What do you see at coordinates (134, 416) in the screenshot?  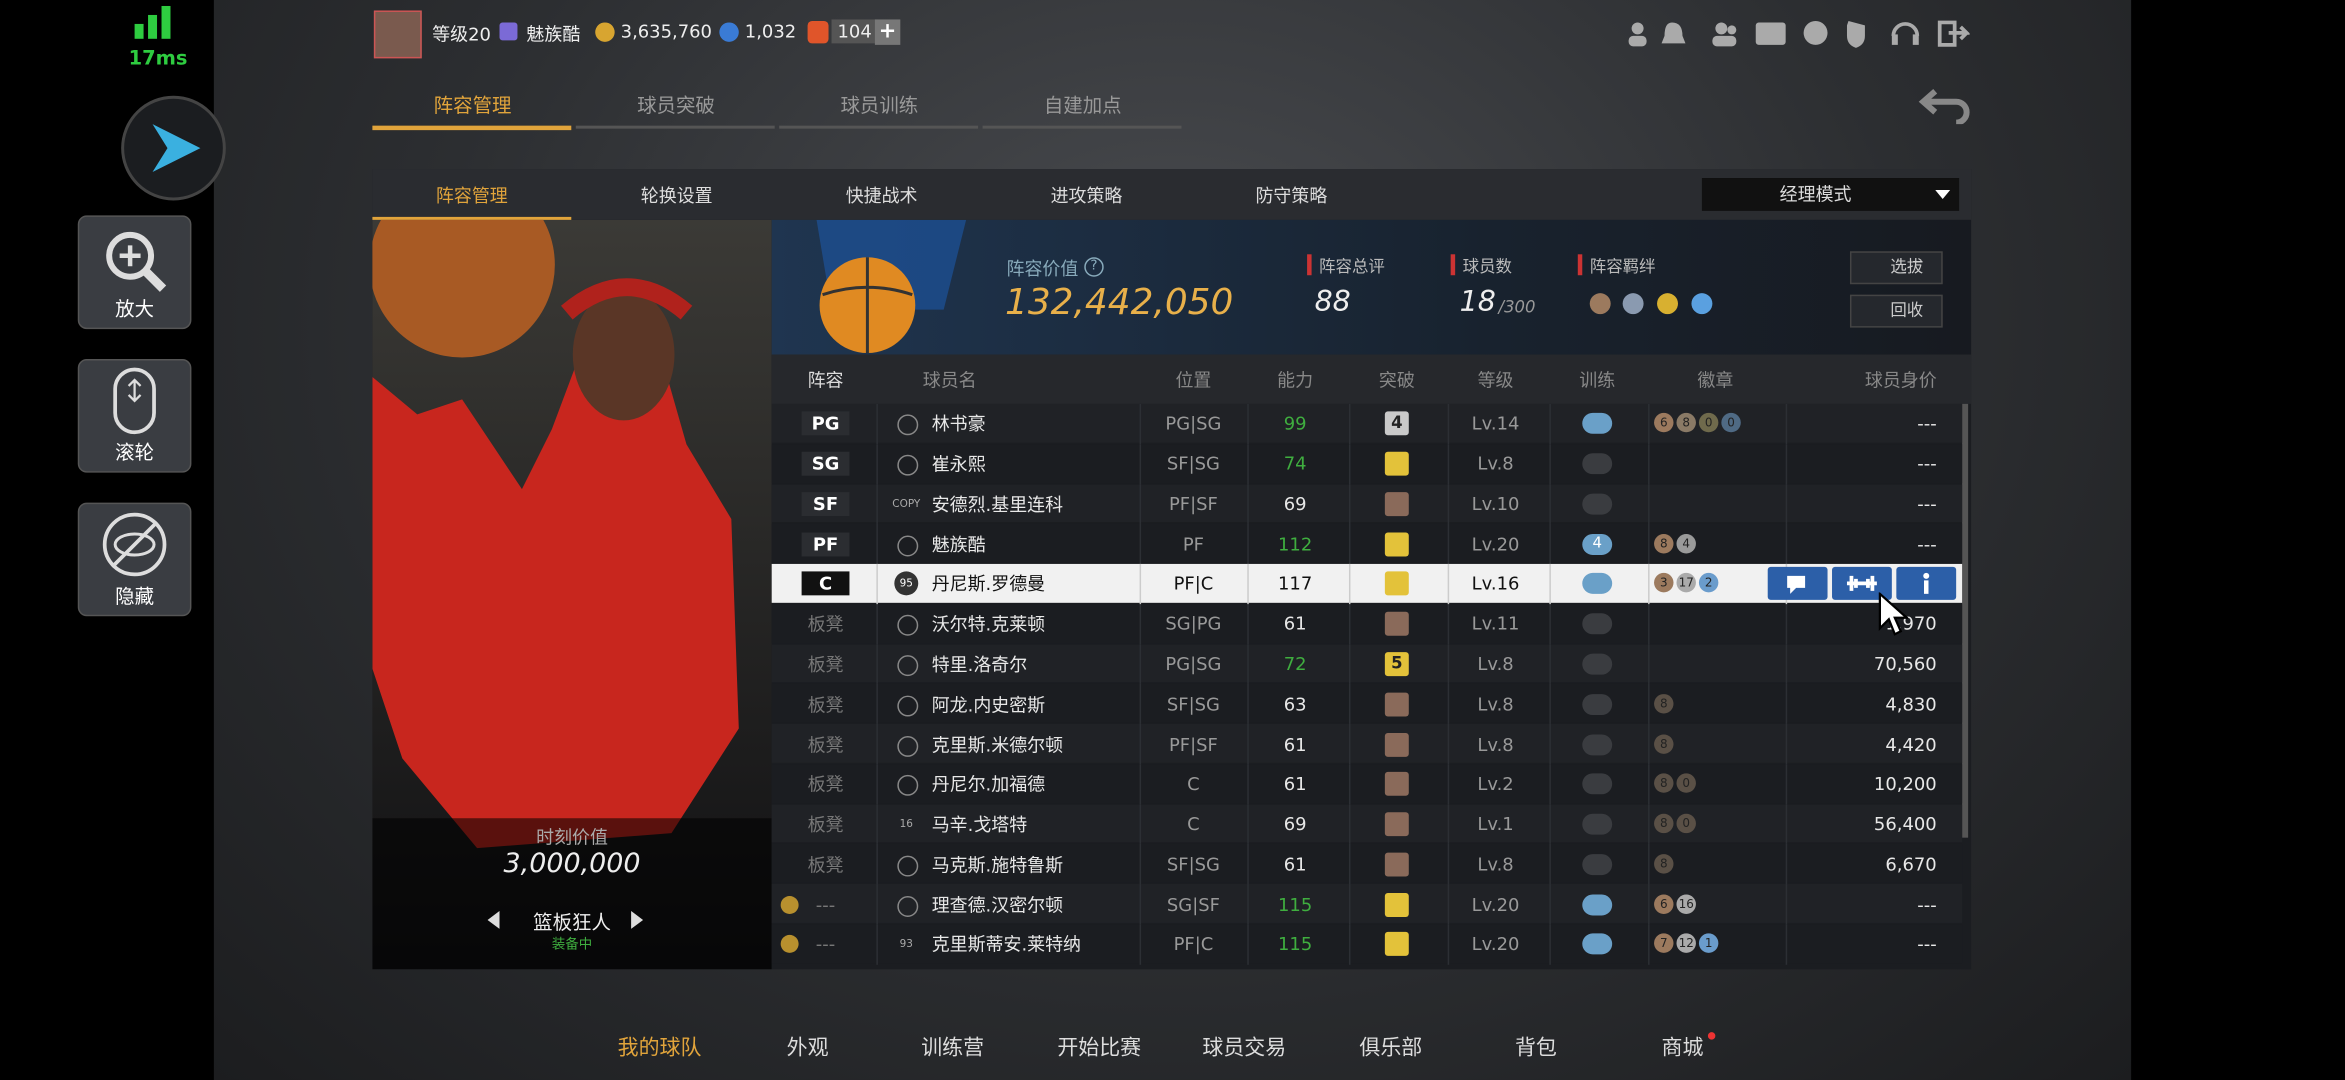 I see `scroll-button: 滚轮` at bounding box center [134, 416].